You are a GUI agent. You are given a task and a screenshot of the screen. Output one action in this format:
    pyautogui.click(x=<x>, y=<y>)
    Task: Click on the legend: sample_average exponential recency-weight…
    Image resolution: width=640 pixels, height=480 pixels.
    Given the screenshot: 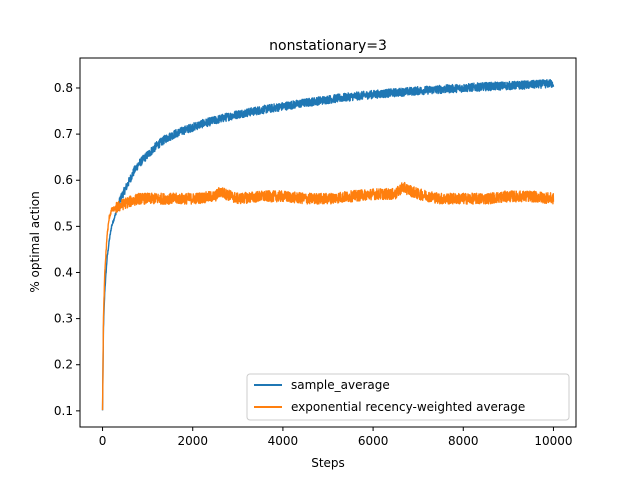 What is the action you would take?
    pyautogui.click(x=408, y=397)
    